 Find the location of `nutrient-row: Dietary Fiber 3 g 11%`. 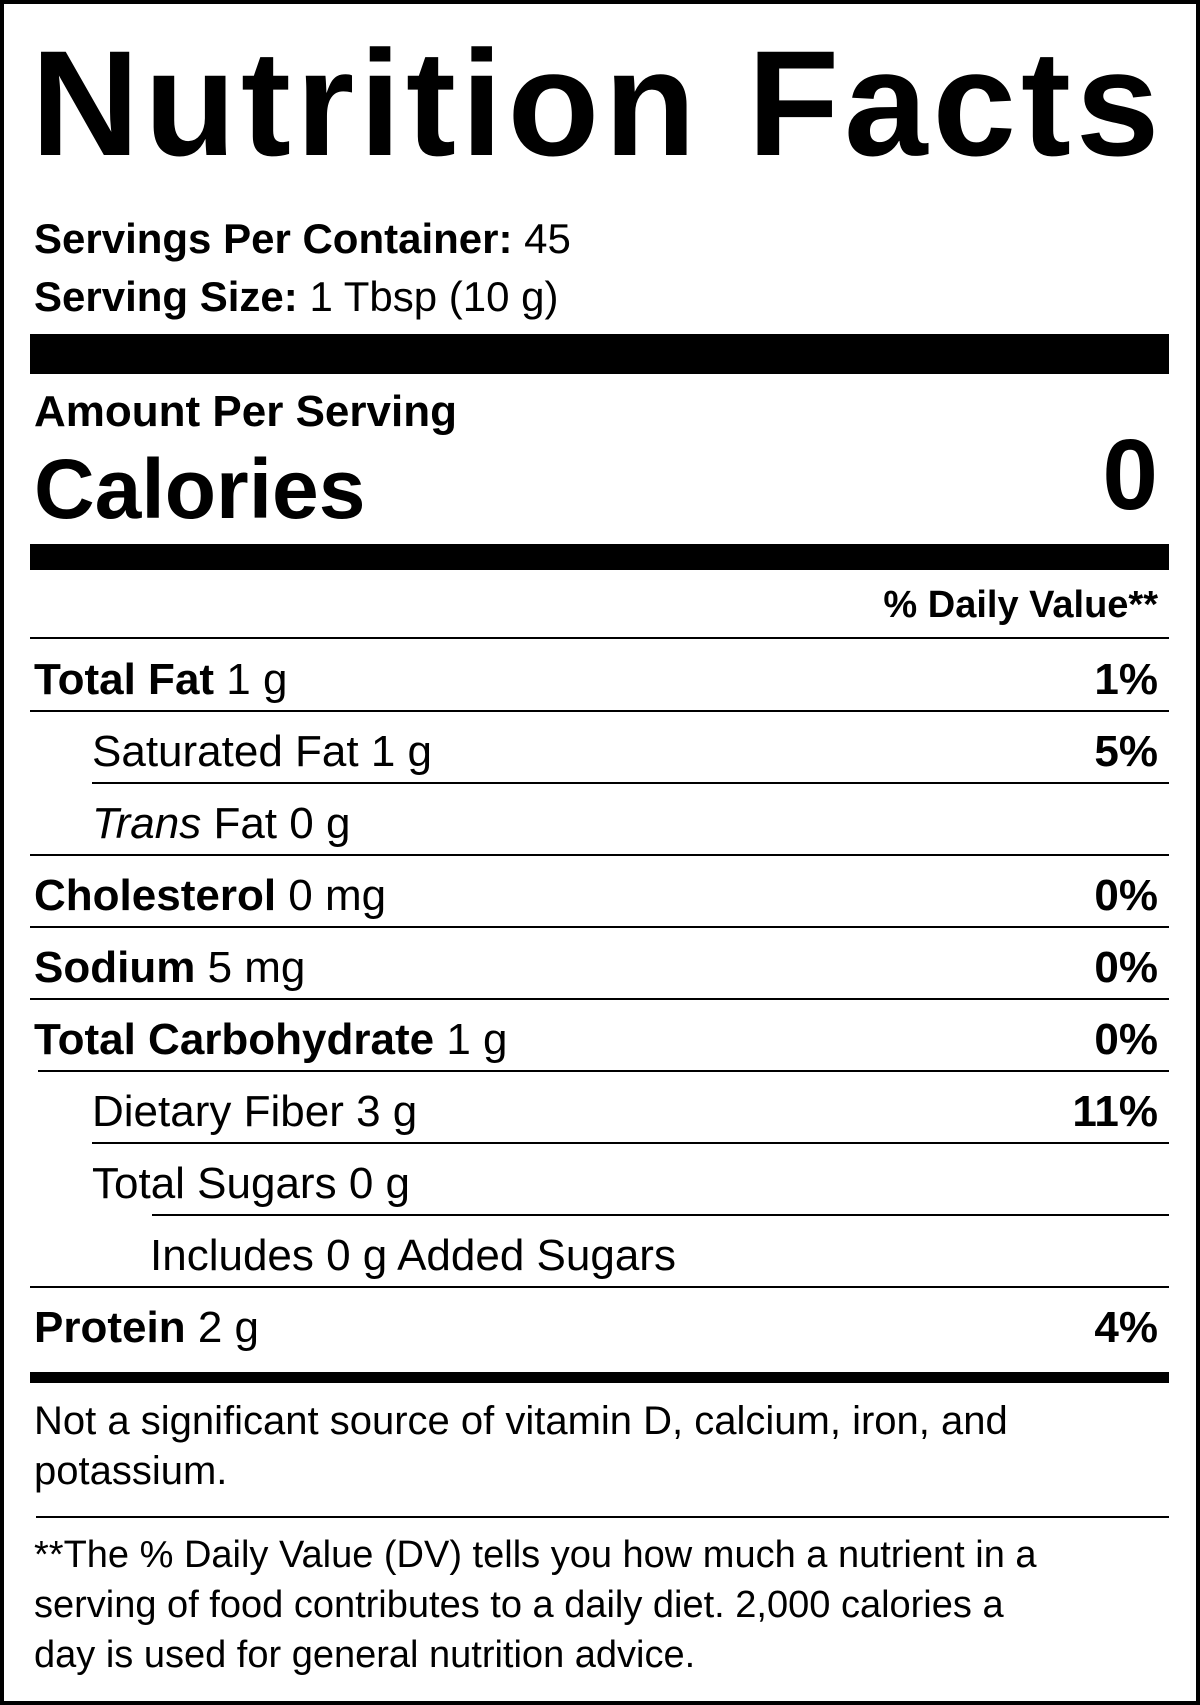

nutrient-row: Dietary Fiber 3 g 11% is located at coordinates (600, 1108).